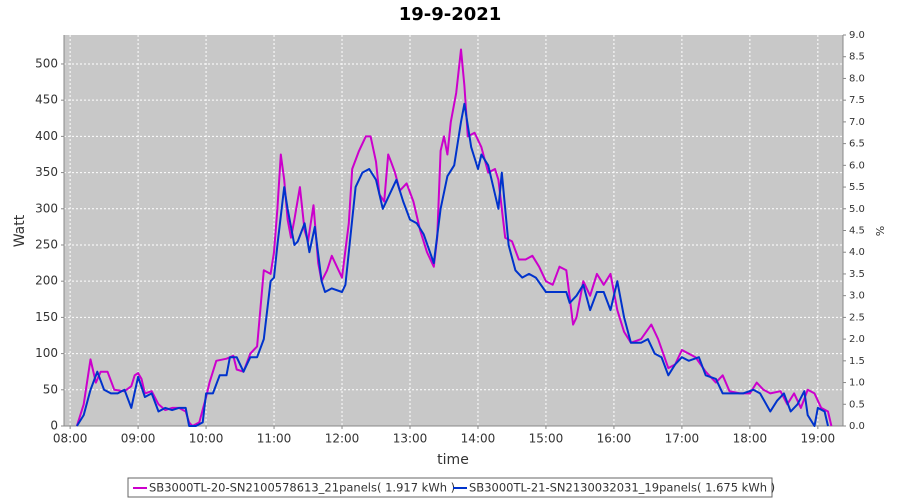 This screenshot has width=900, height=500. Describe the element at coordinates (857, 383) in the screenshot. I see `y2-tick-label: 1.0` at that location.